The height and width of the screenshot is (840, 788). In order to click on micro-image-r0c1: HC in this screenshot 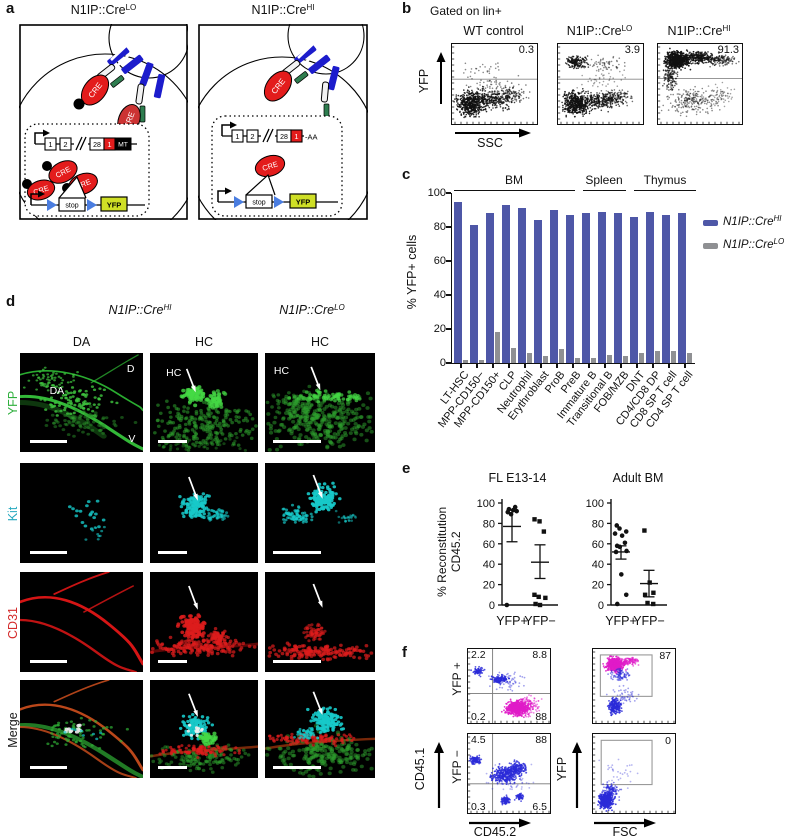, I will do `click(204, 402)`.